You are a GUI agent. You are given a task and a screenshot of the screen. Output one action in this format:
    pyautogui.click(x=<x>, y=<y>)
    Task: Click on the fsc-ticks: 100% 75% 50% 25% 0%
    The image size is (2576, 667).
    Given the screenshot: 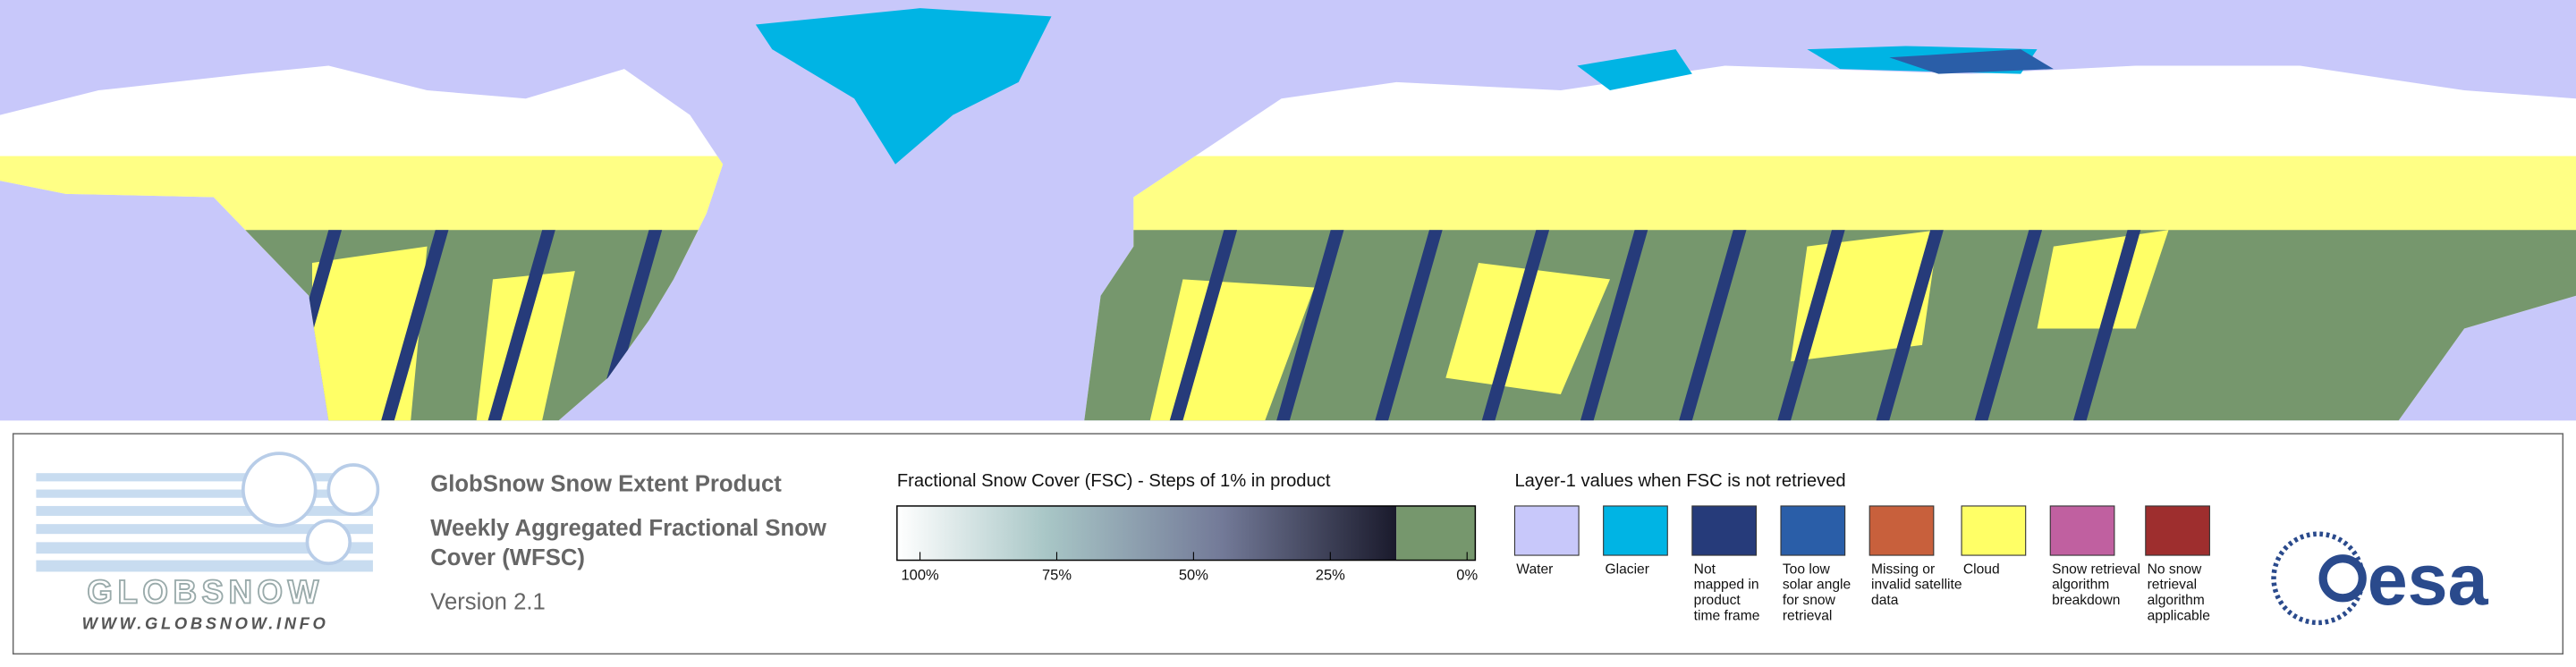 What is the action you would take?
    pyautogui.click(x=1189, y=568)
    